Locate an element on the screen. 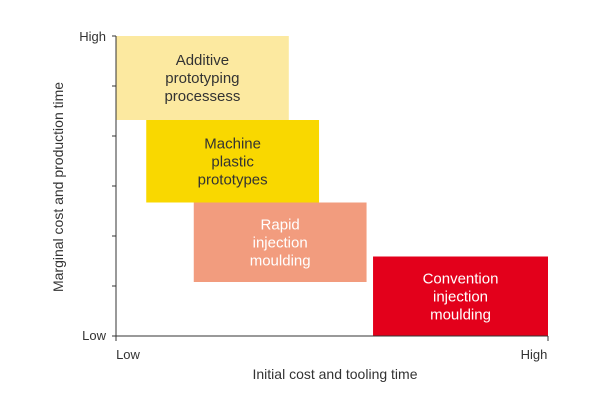  process-block-label-line: plastic is located at coordinates (232, 161).